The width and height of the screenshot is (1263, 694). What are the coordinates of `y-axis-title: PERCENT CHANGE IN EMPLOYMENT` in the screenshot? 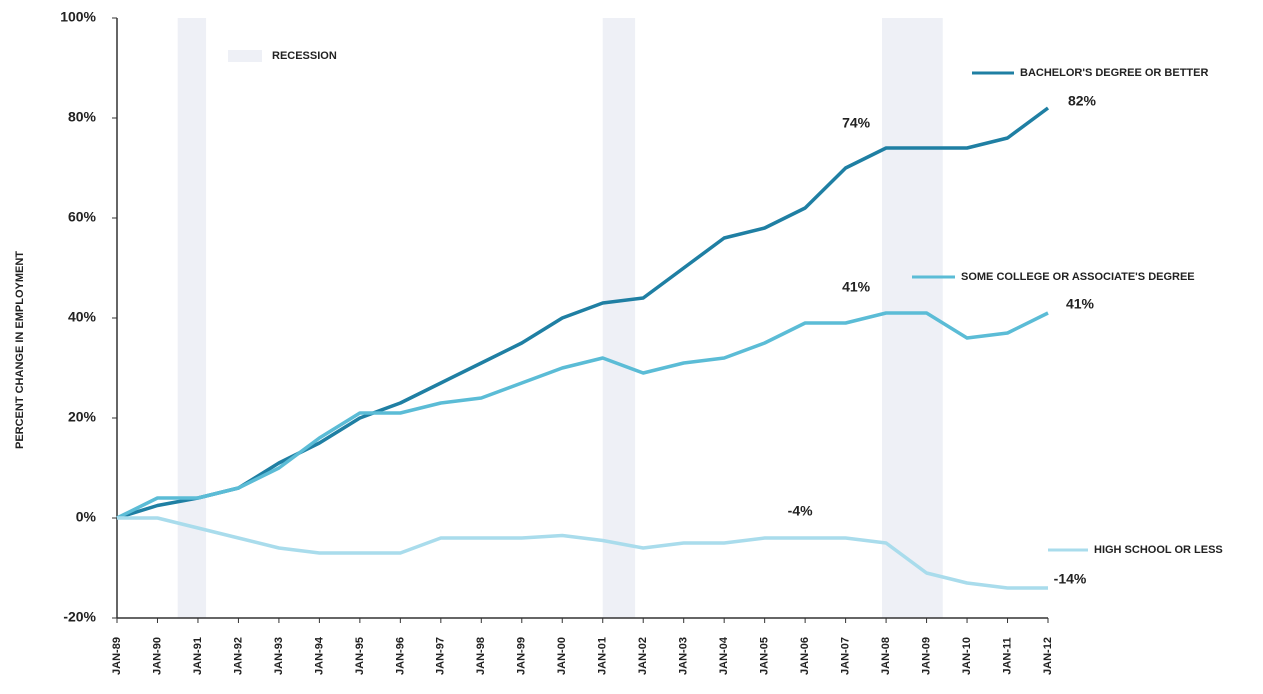 It's located at (20, 350).